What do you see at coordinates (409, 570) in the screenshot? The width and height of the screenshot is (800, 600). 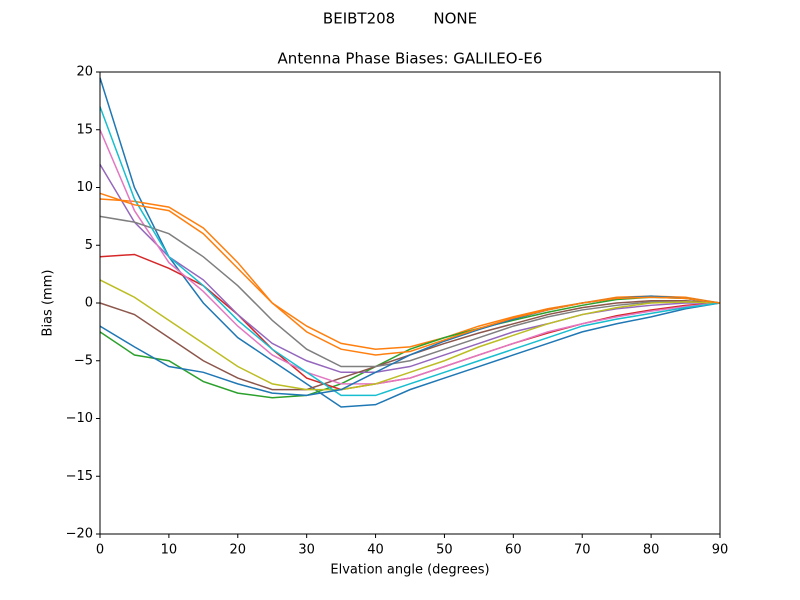 I see `x-axis-label: Elvation angle (degrees)` at bounding box center [409, 570].